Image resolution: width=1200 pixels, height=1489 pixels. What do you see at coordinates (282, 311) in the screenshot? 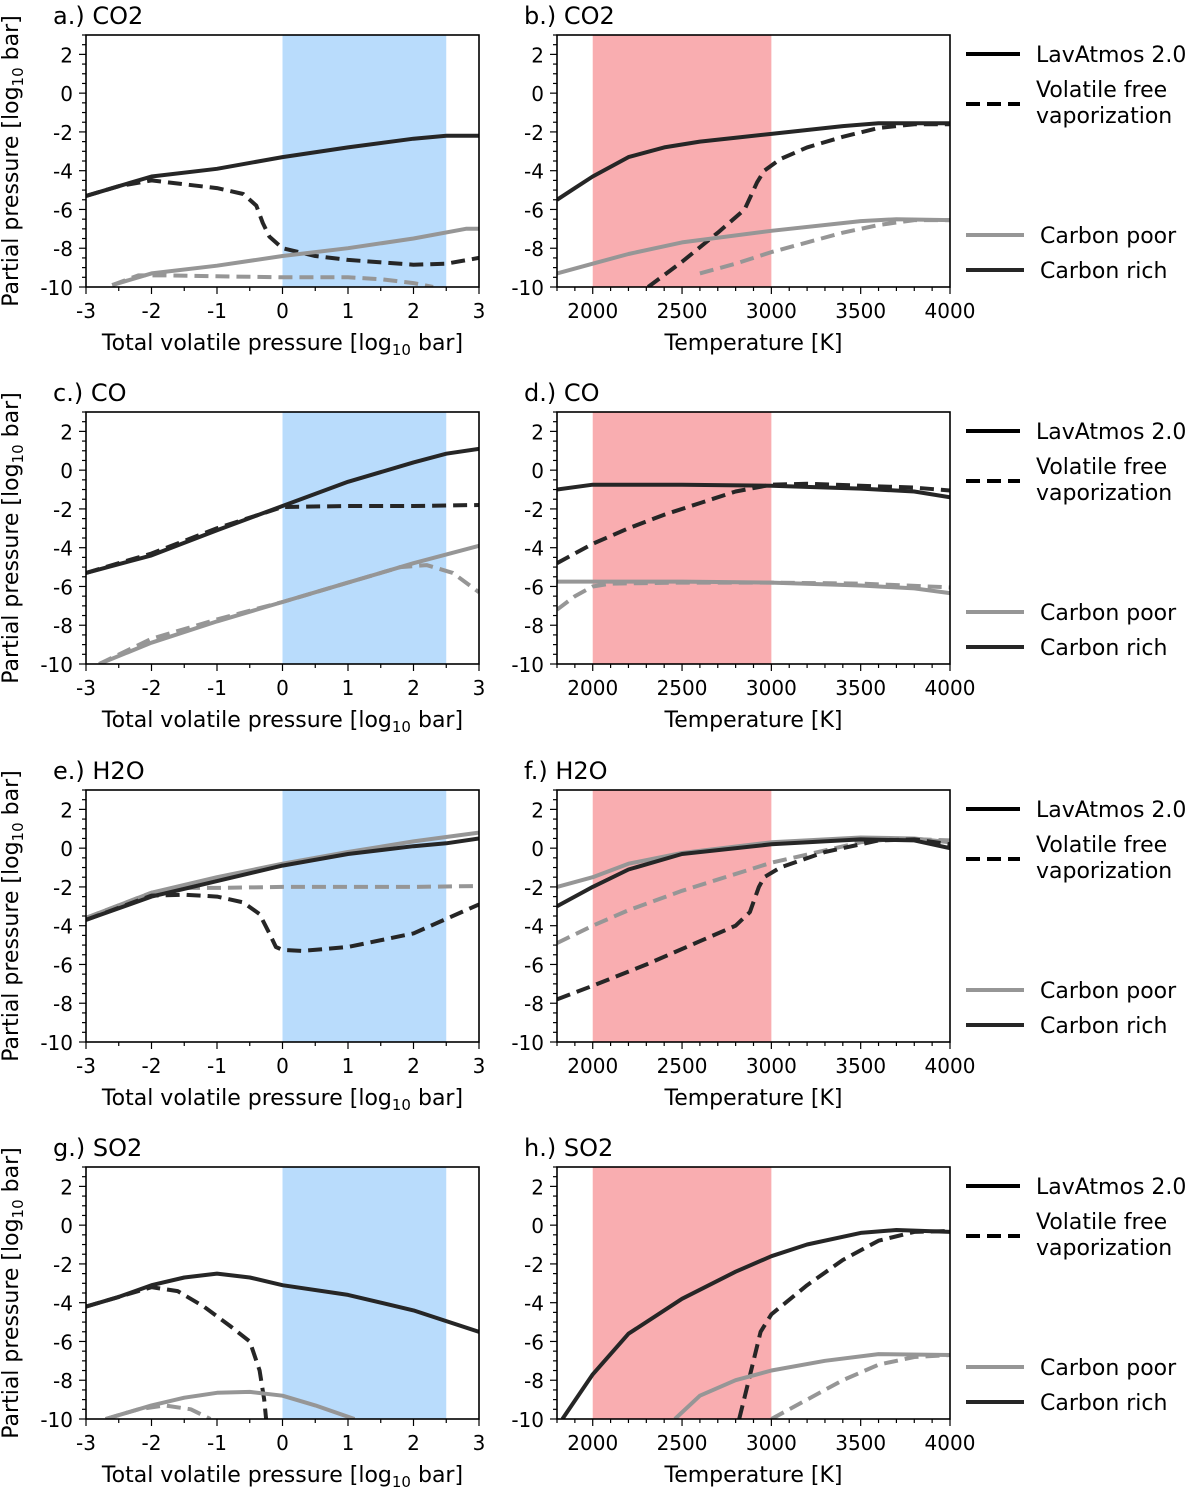
I see `x-tick-label: 0` at bounding box center [282, 311].